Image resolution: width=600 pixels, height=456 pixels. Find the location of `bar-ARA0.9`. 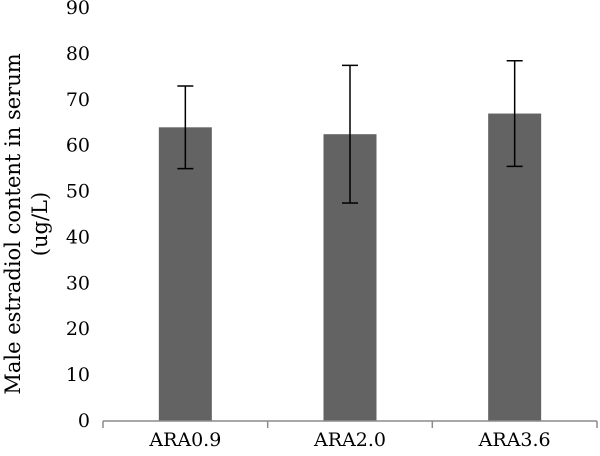

bar-ARA0.9 is located at coordinates (185, 274).